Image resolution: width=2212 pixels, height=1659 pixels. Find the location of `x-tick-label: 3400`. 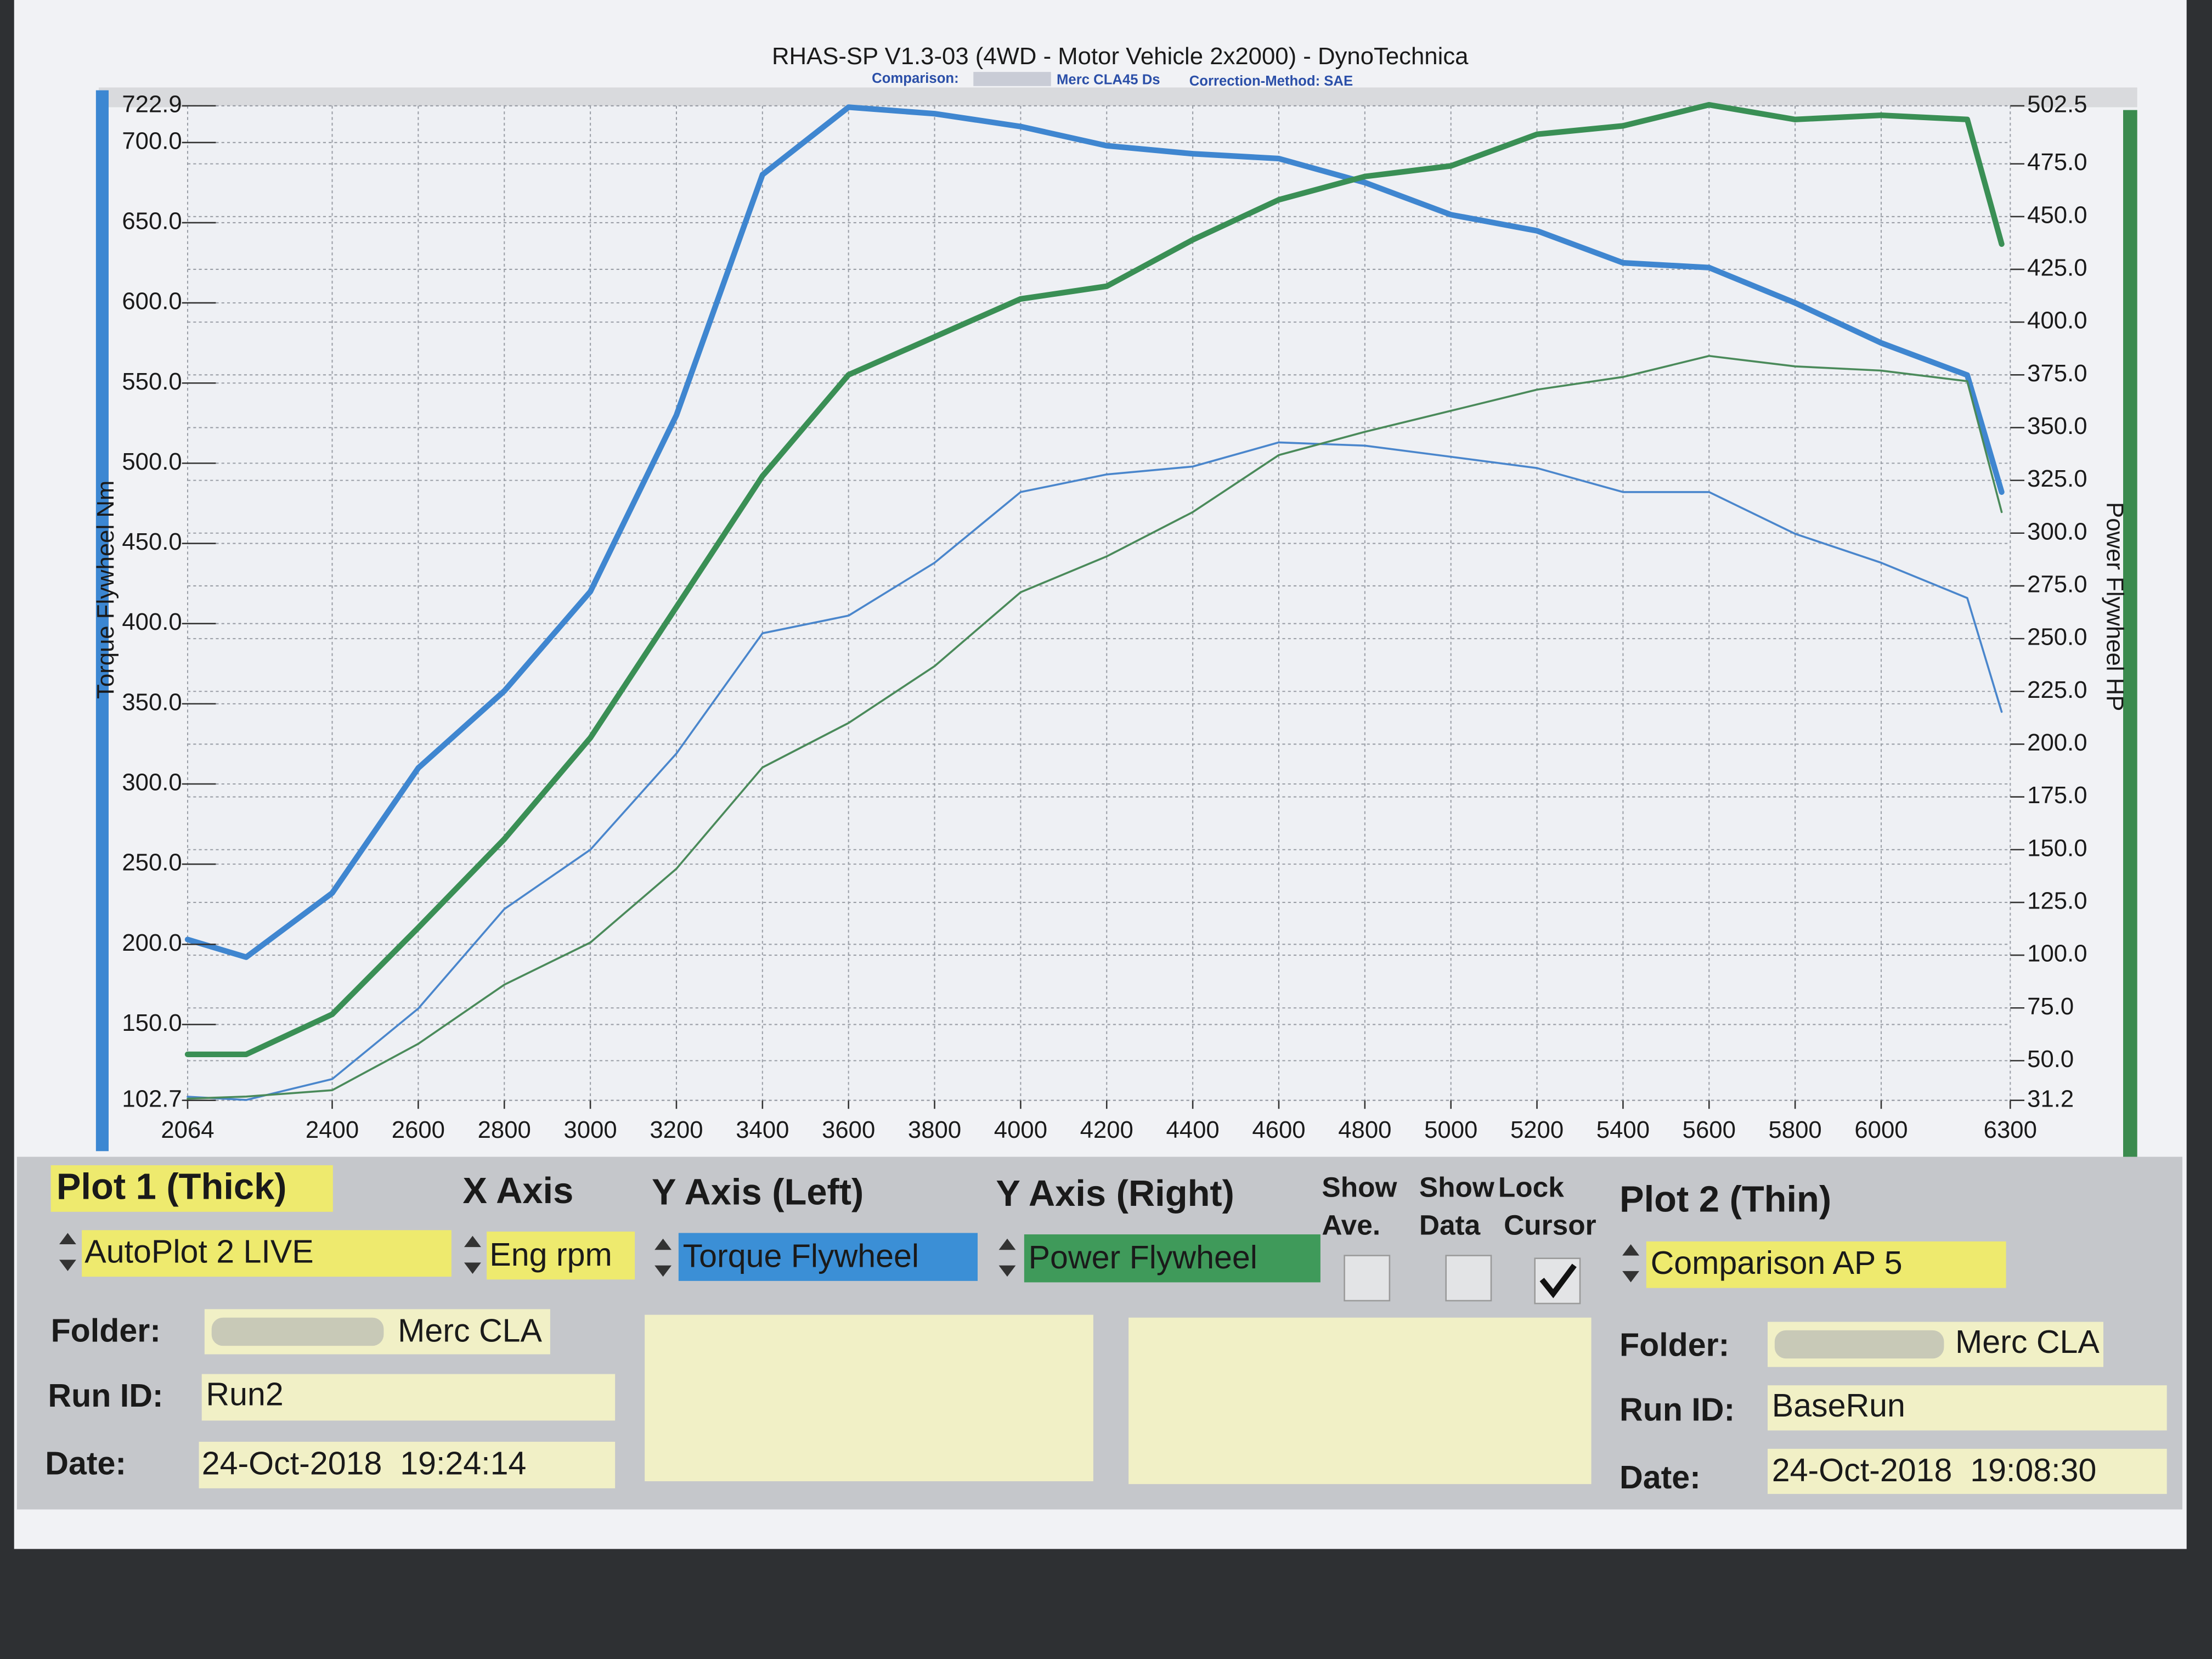

x-tick-label: 3400 is located at coordinates (763, 1129).